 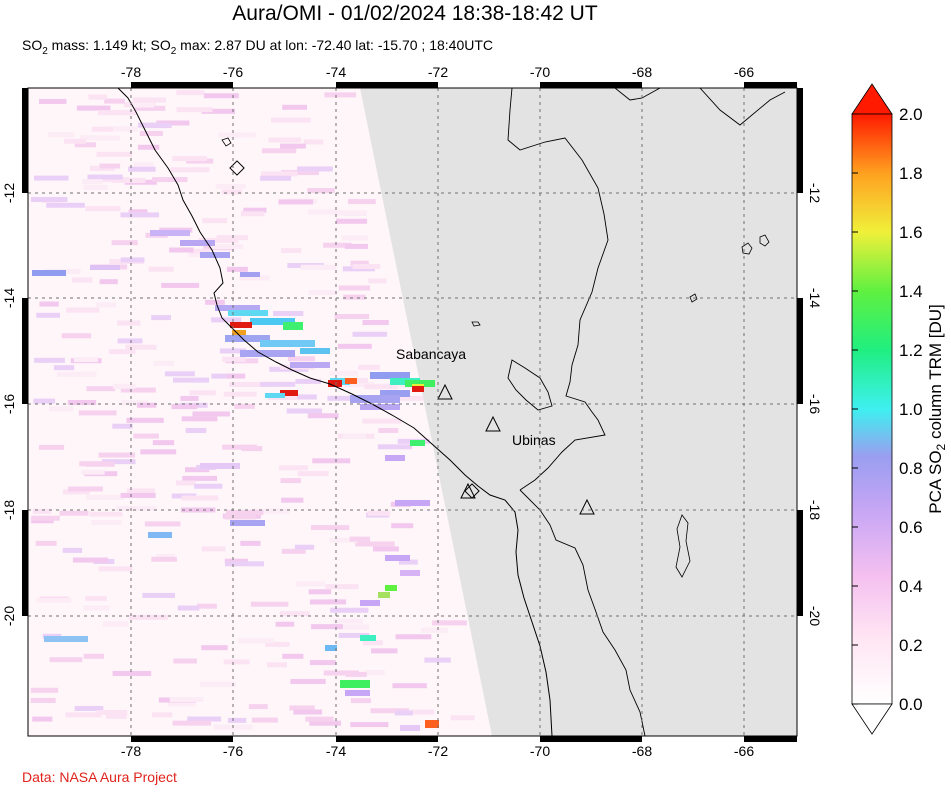 I want to click on lon-tick-bottom: -70, so click(x=540, y=751).